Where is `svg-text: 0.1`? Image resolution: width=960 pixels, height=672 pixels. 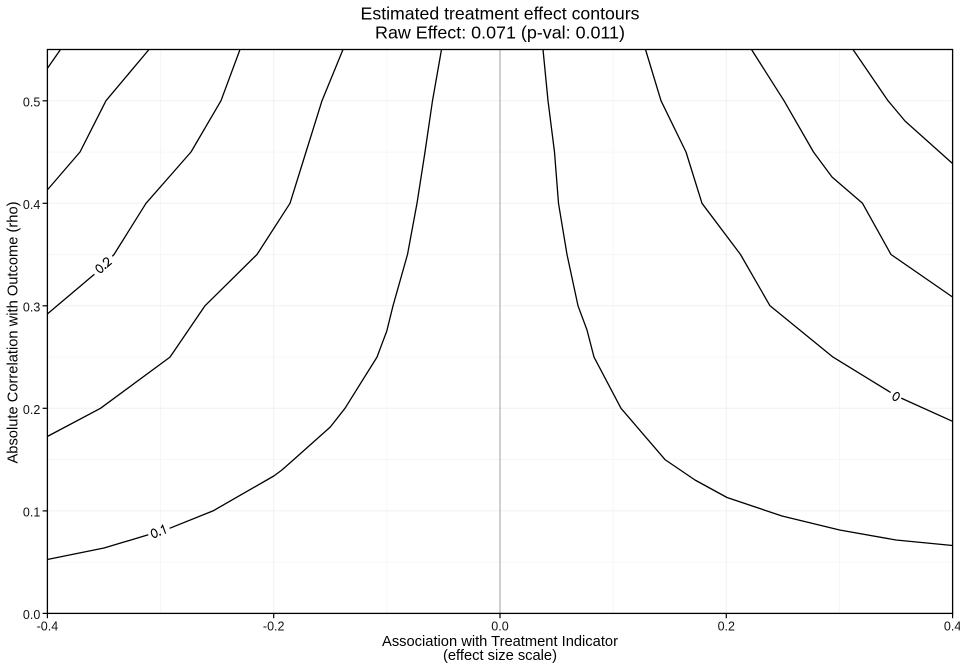 svg-text: 0.1 is located at coordinates (31, 513).